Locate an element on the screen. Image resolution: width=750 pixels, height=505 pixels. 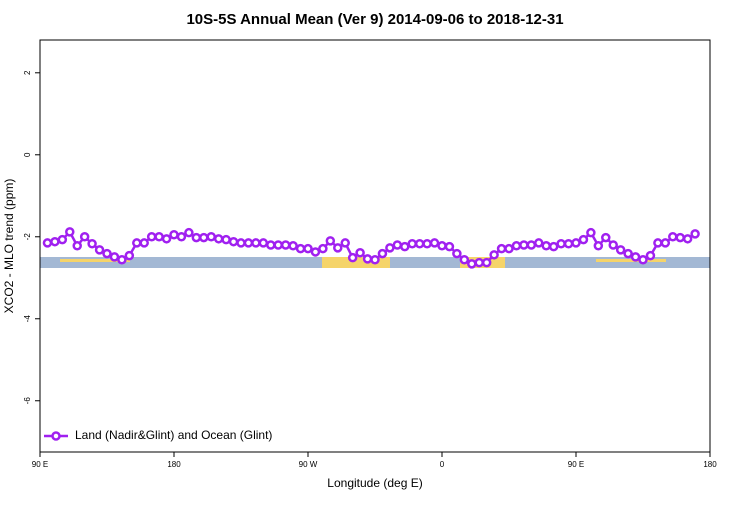
x-axis-label: Longitude (deg E) is located at coordinates (374, 483).